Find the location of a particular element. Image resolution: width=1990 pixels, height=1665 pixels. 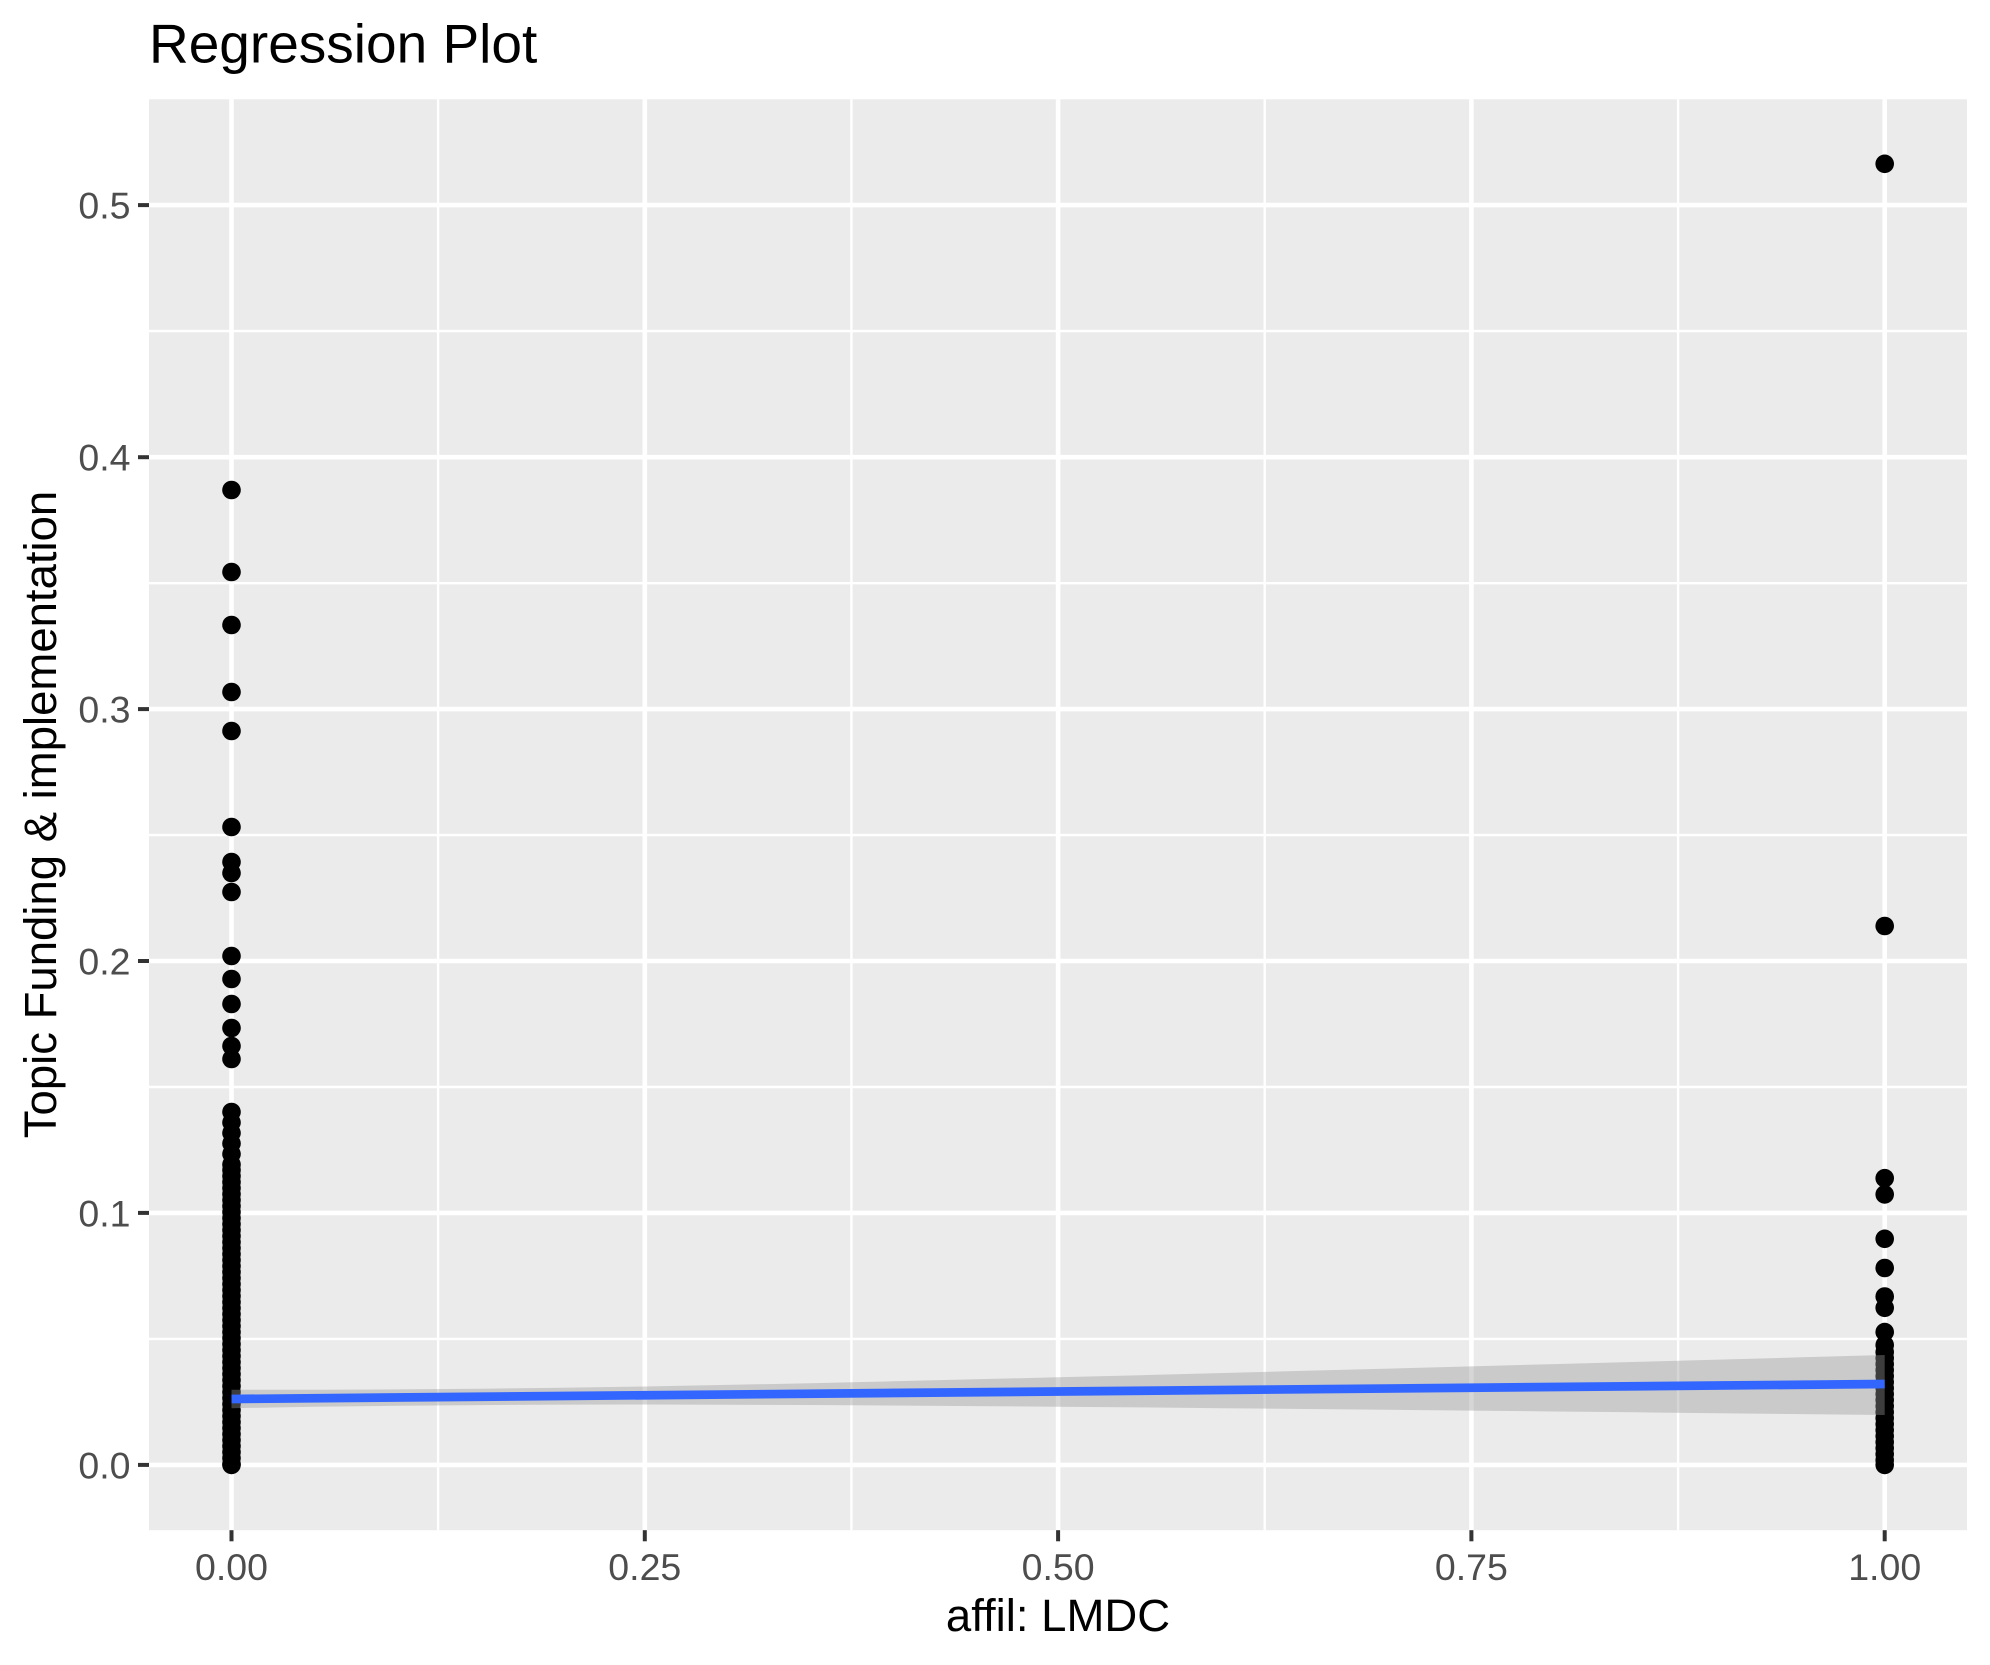

svg-text: 0.1 is located at coordinates (104, 1213).